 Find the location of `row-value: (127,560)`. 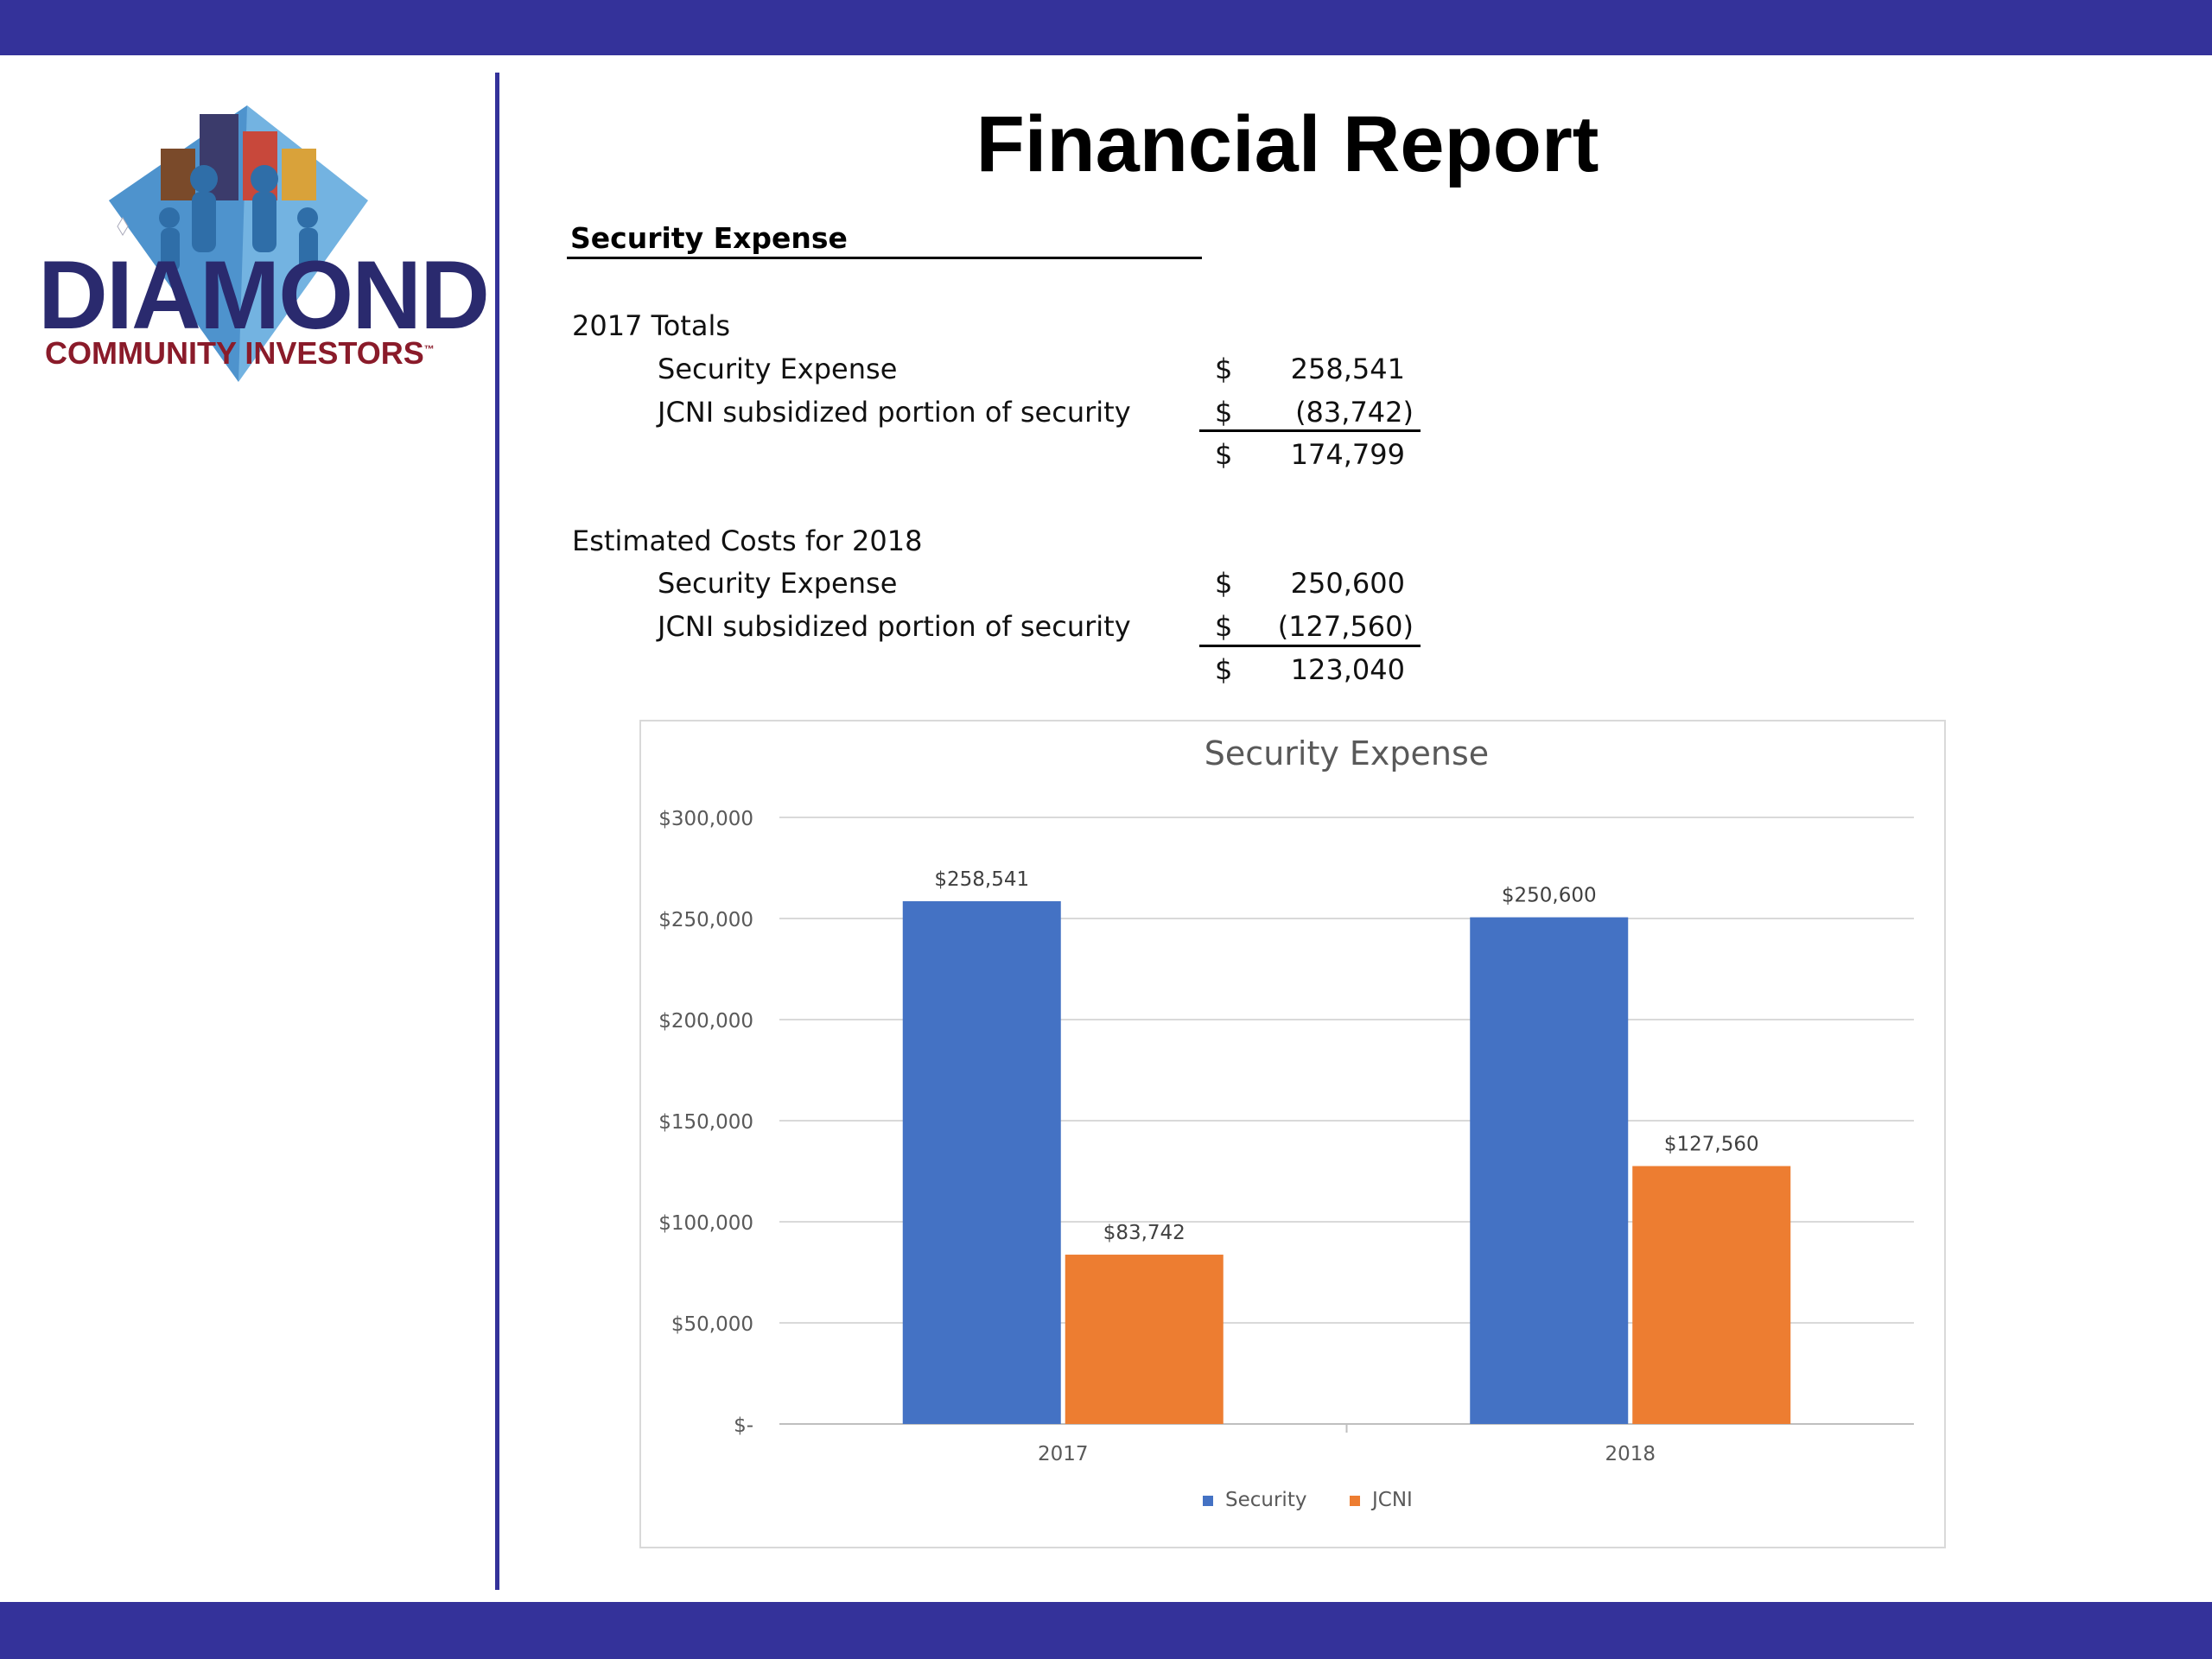

row-value: (127,560) is located at coordinates (1345, 626).